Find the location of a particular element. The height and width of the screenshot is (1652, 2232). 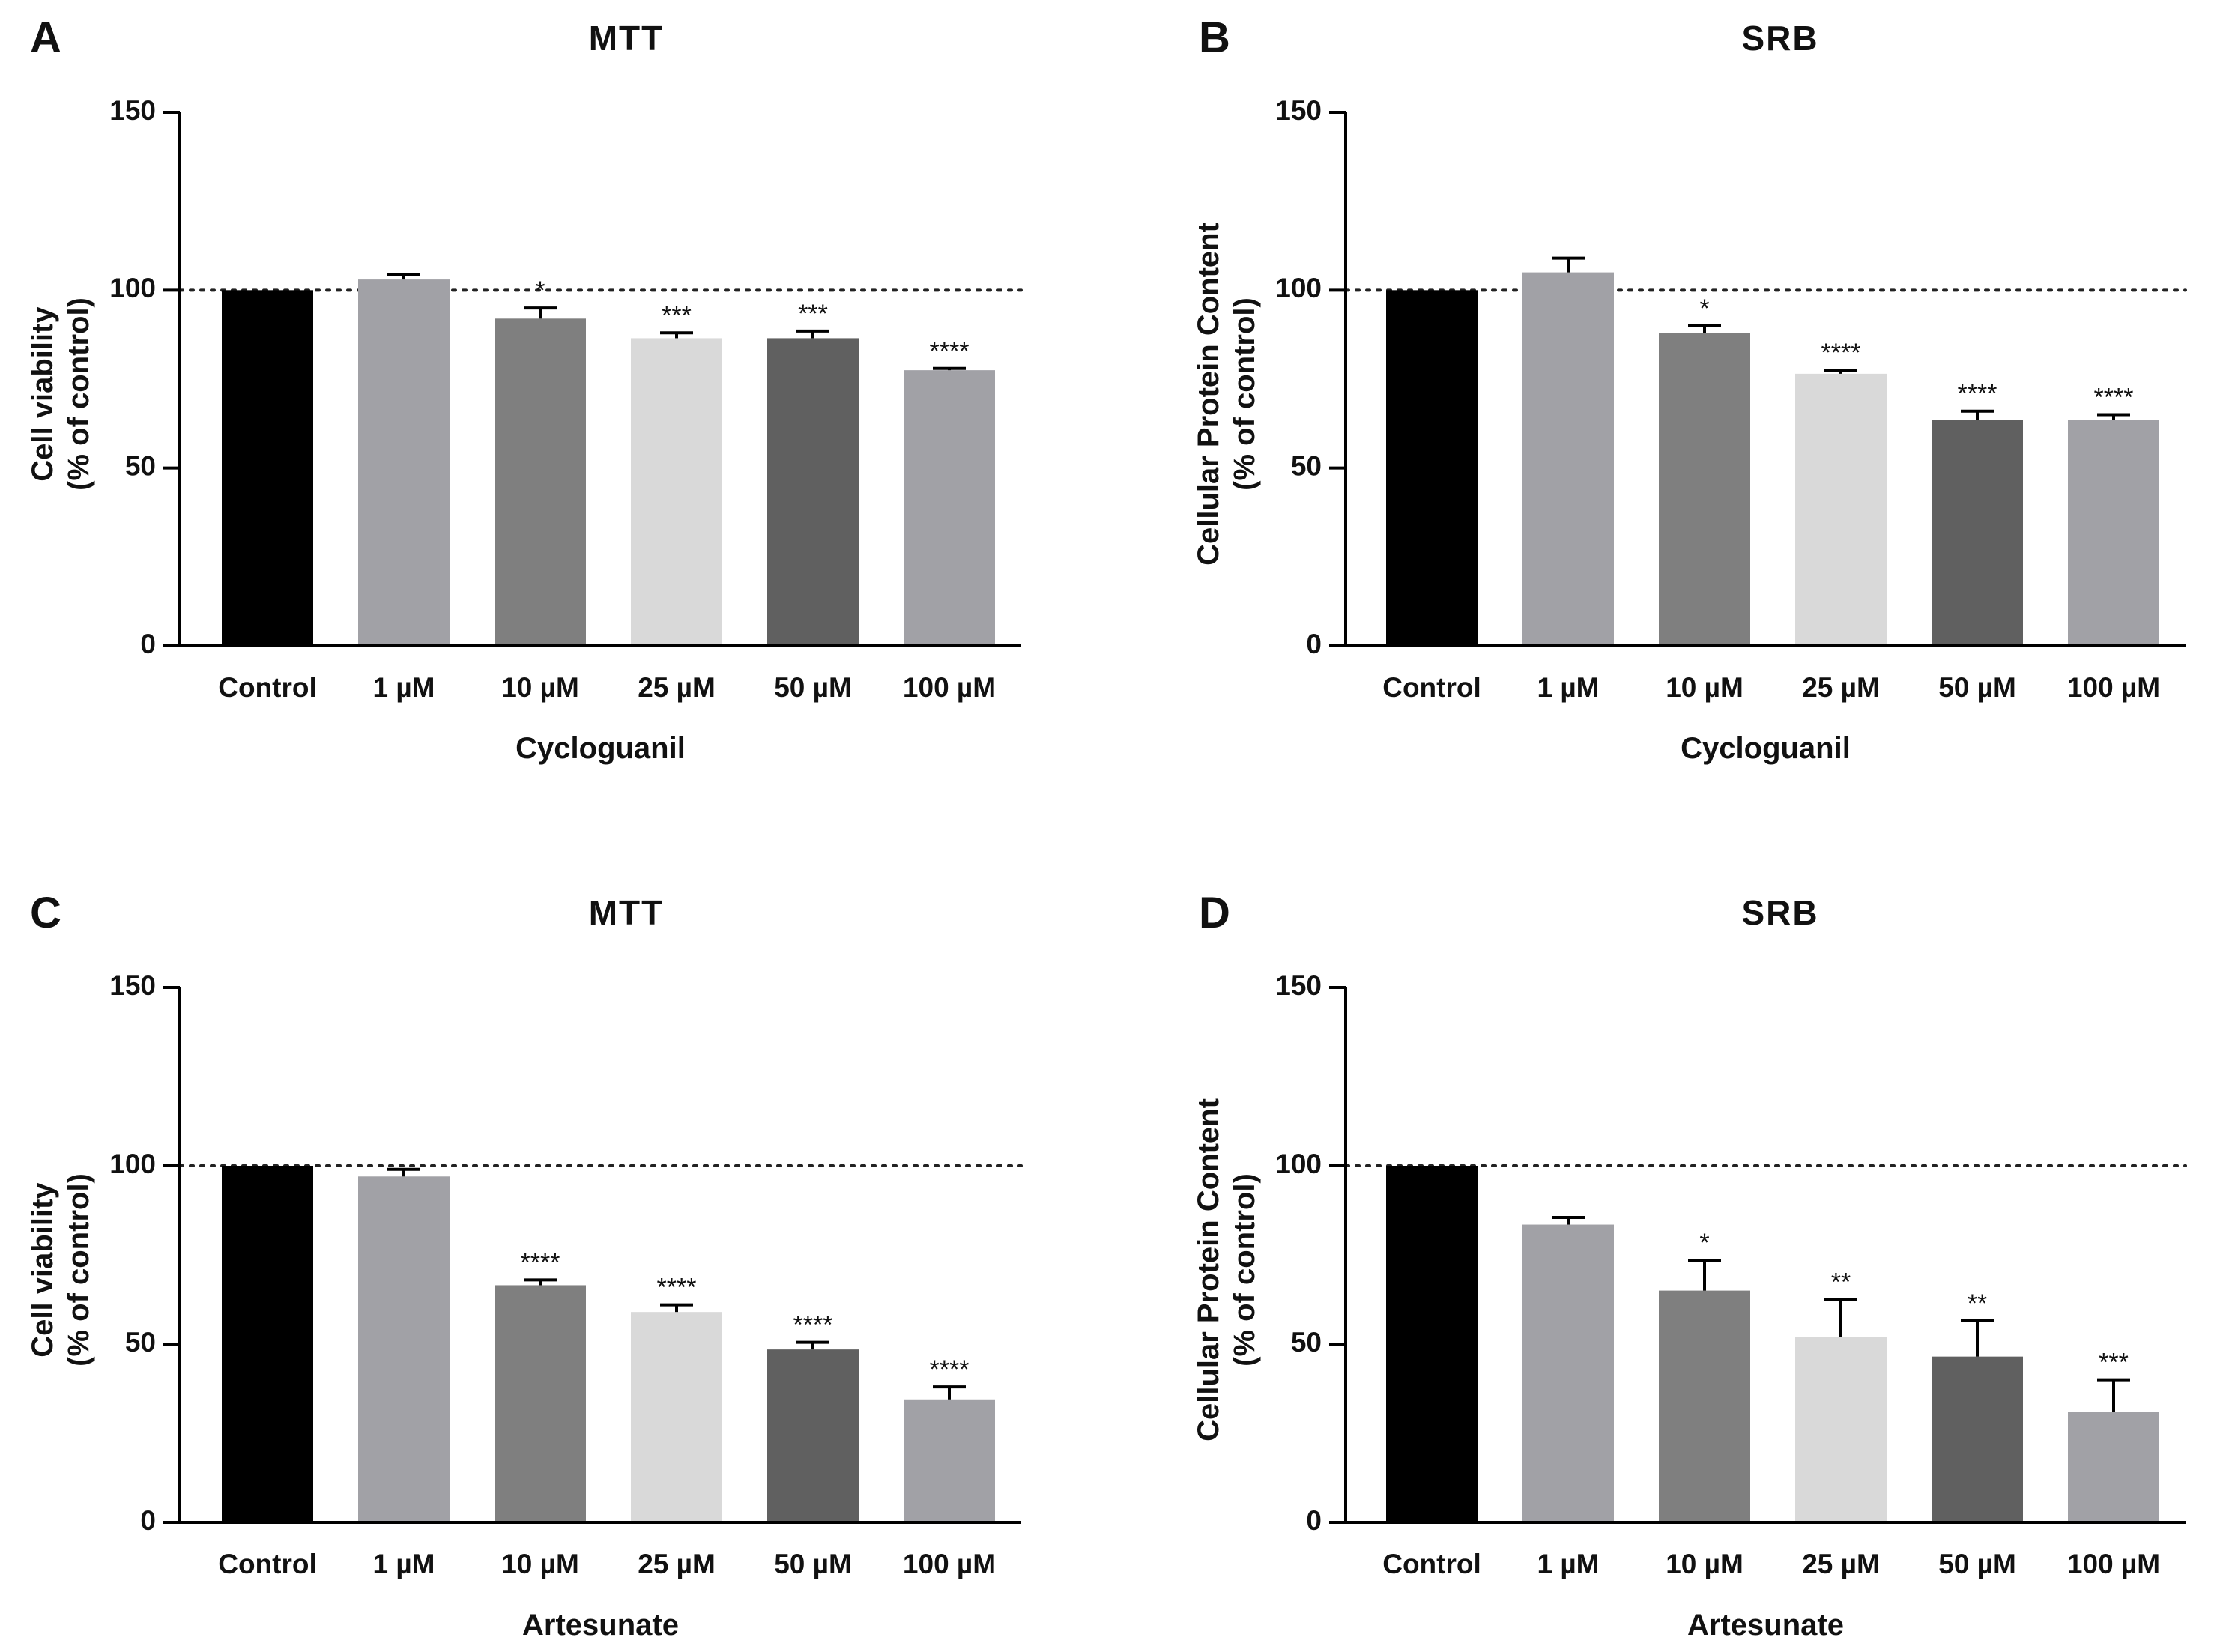

panel-letter: A is located at coordinates (45, 37).